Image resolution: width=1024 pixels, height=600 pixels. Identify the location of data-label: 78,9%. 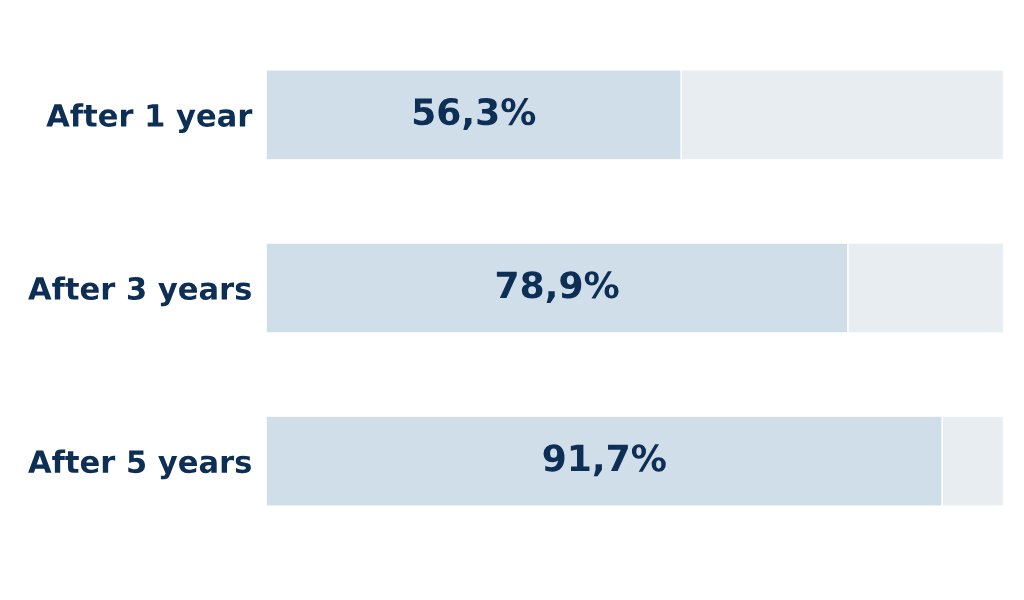
(557, 287).